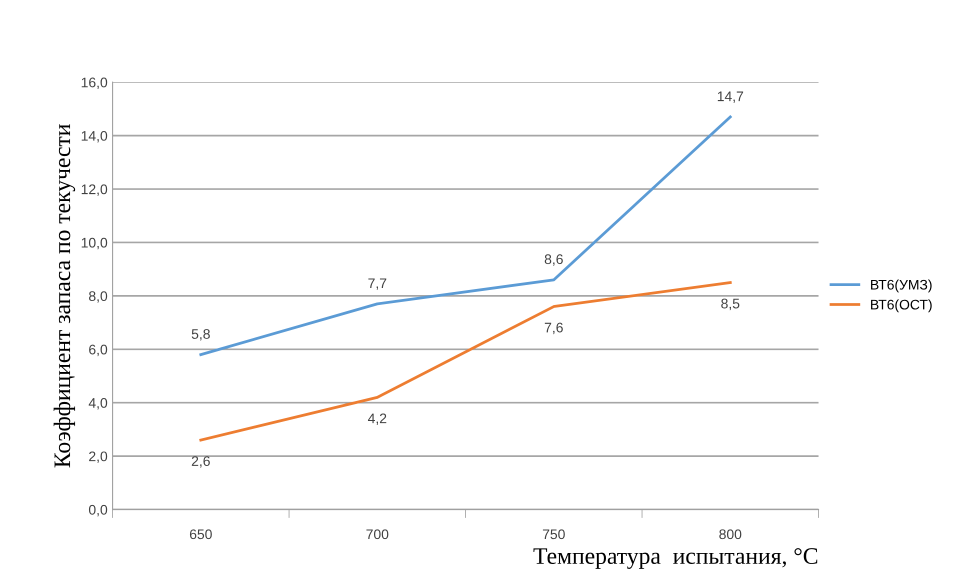 The height and width of the screenshot is (579, 954). I want to click on data-label: 7,7, so click(377, 284).